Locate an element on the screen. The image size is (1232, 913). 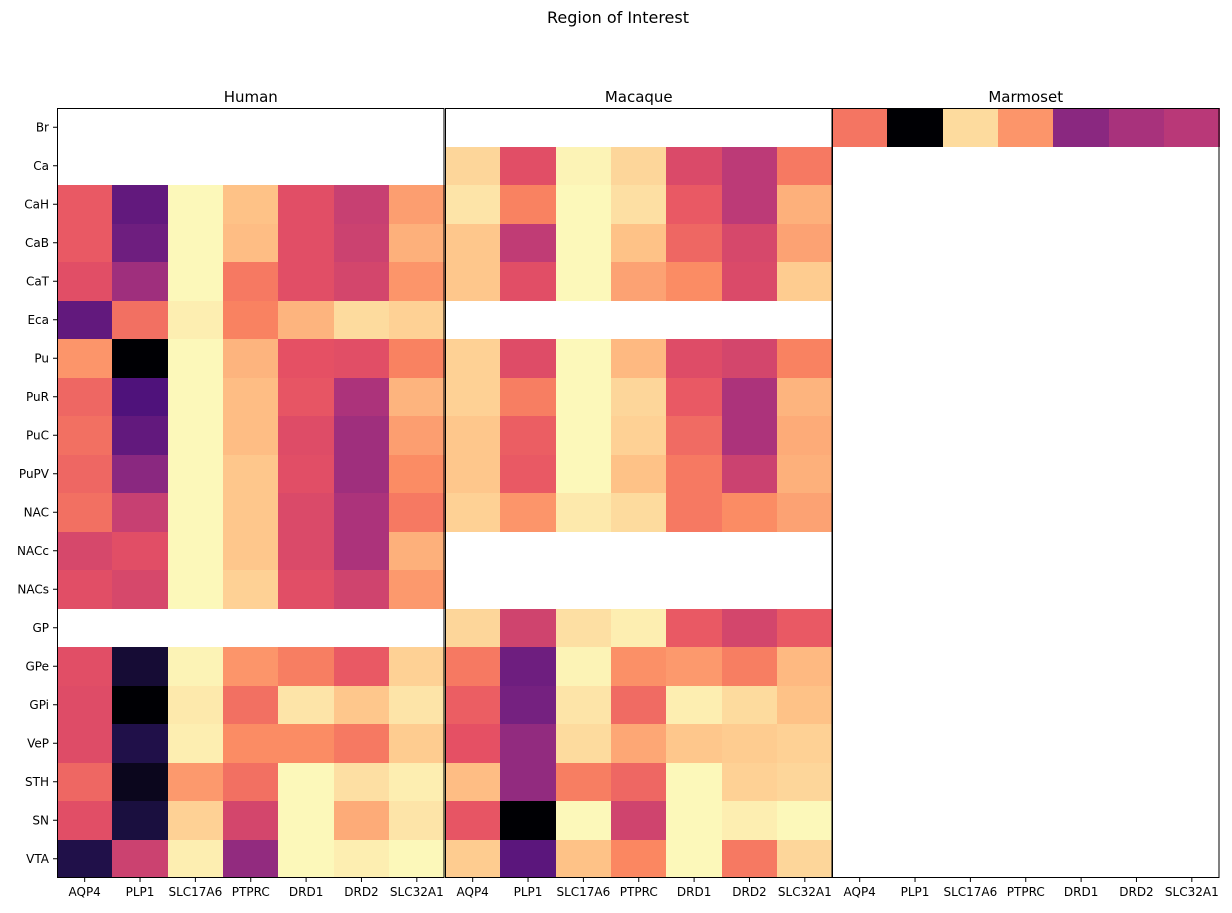
cell-NACc-PLP1 is located at coordinates (140, 551).